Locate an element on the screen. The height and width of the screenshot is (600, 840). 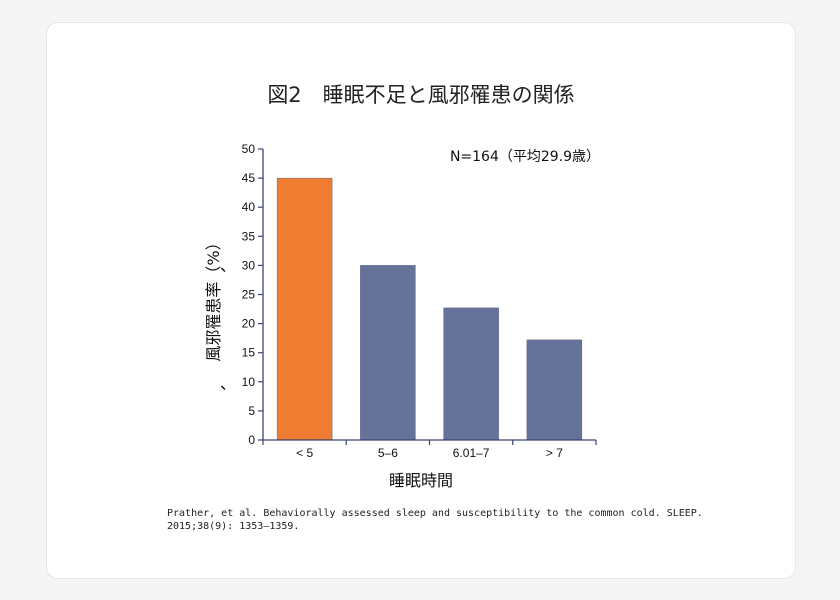
y-tick-label: 25 is located at coordinates (249, 295).